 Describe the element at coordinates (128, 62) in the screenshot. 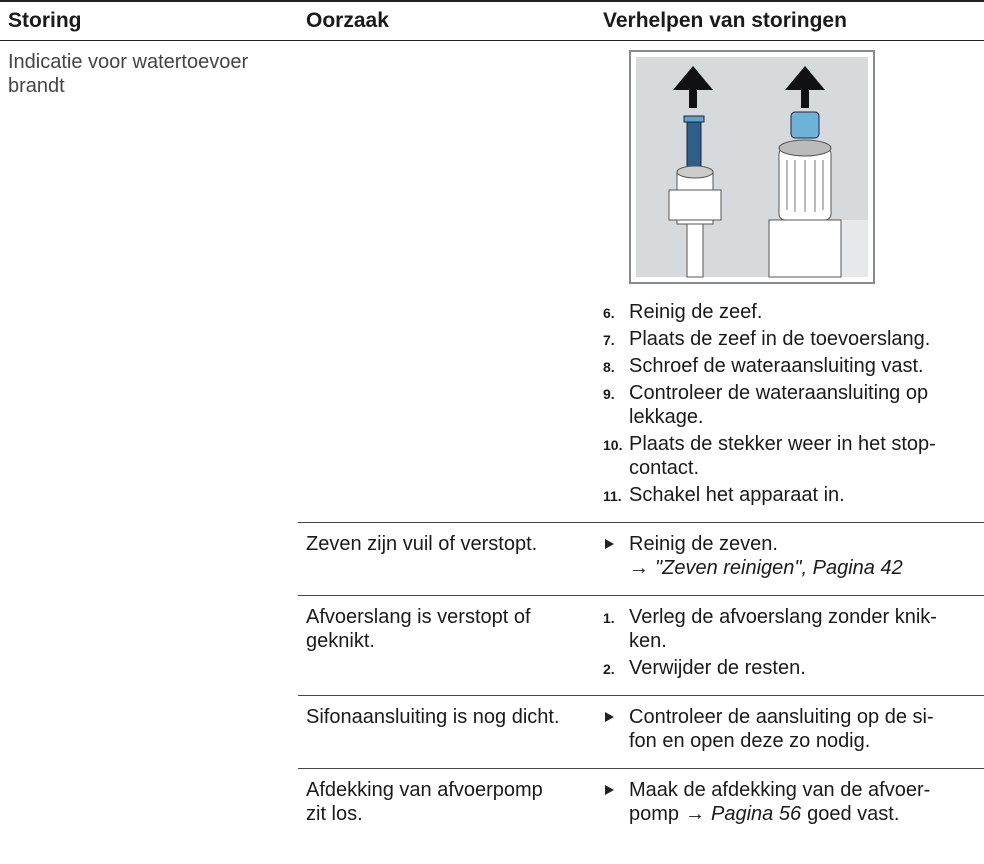

I see `fault-text: Indicatie voor watertoevoer` at that location.